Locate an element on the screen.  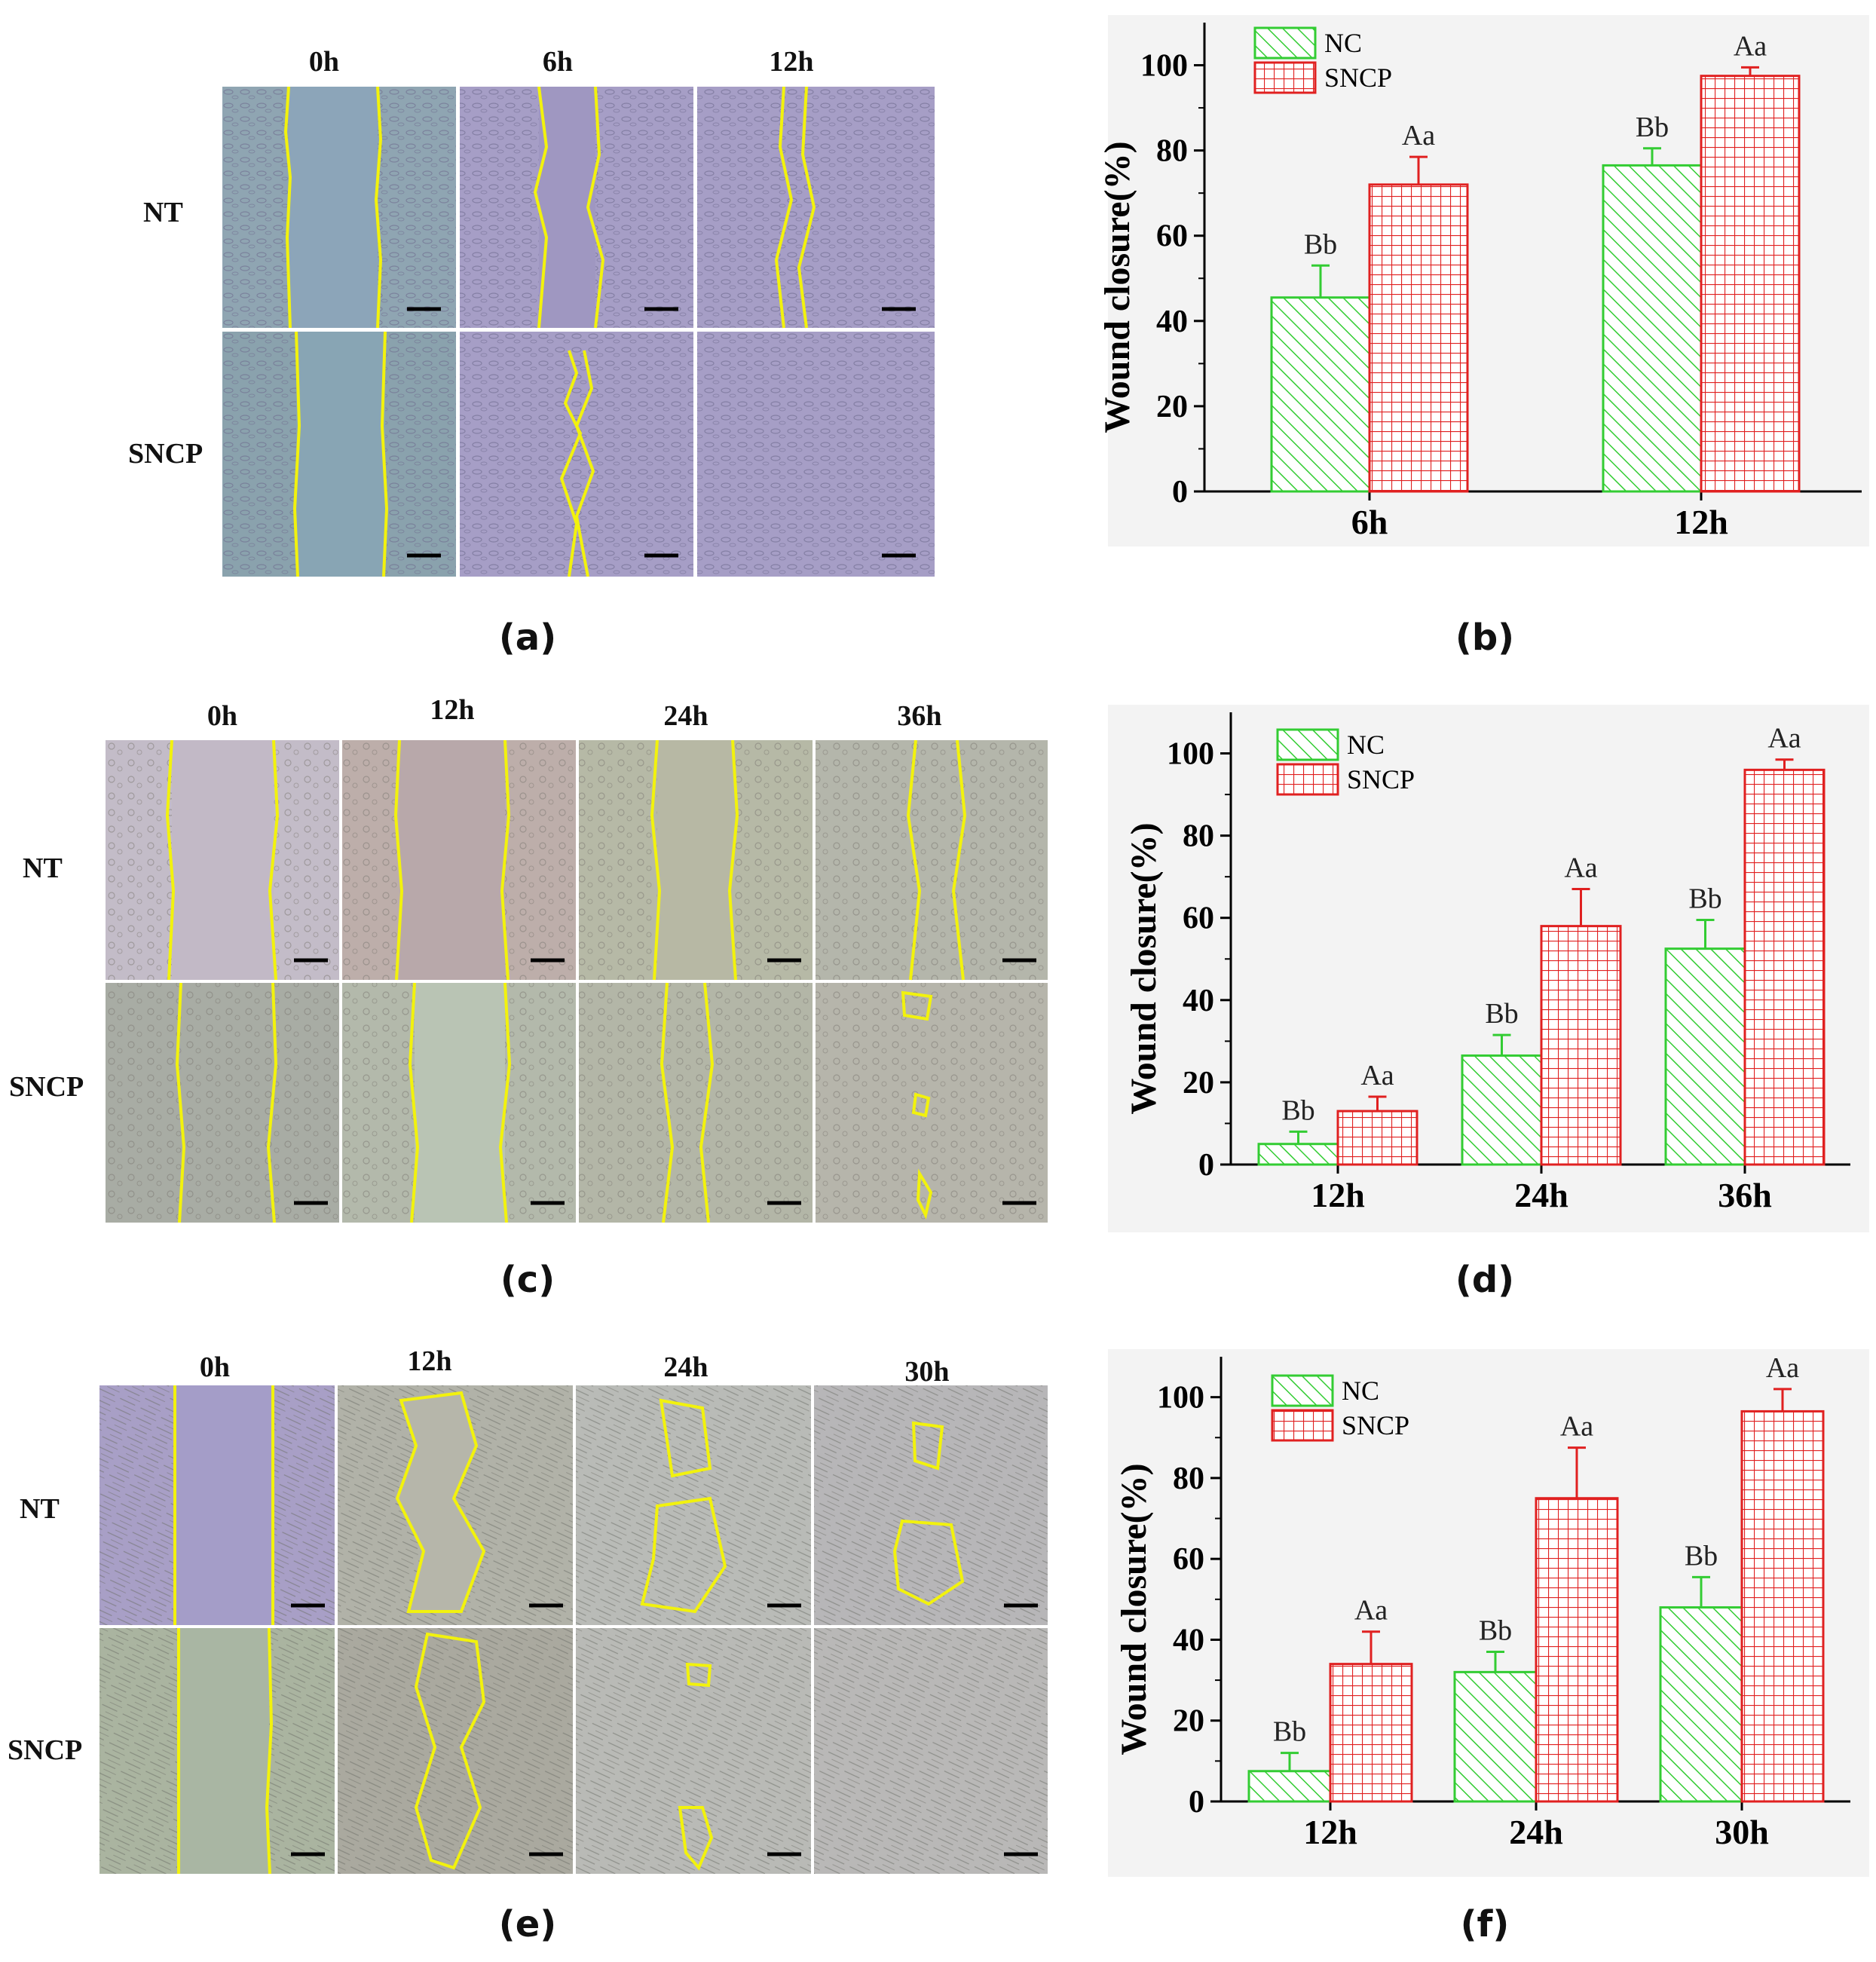
micrograph-grid-a is located at coordinates (578, 332).